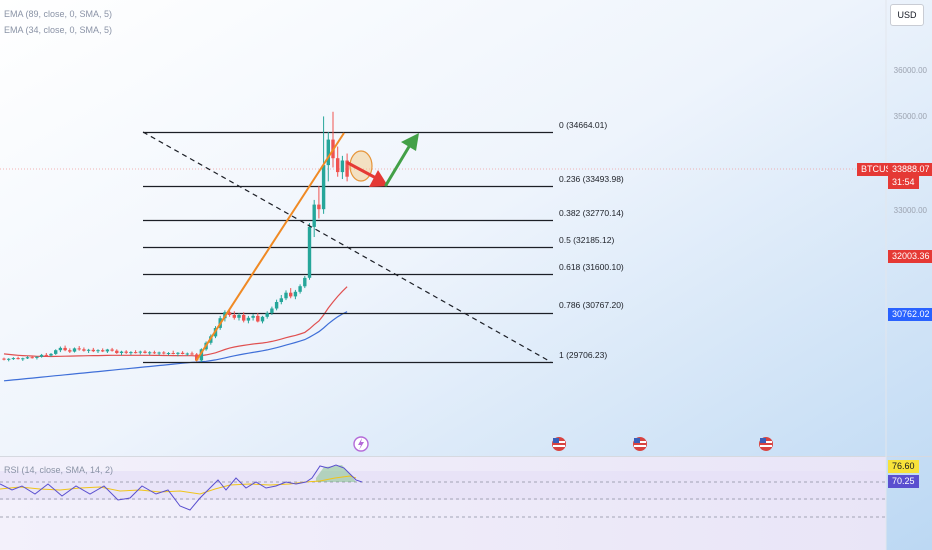 This screenshot has width=932, height=550. What do you see at coordinates (903, 466) in the screenshot?
I see `rsi-value-badge: 76.60` at bounding box center [903, 466].